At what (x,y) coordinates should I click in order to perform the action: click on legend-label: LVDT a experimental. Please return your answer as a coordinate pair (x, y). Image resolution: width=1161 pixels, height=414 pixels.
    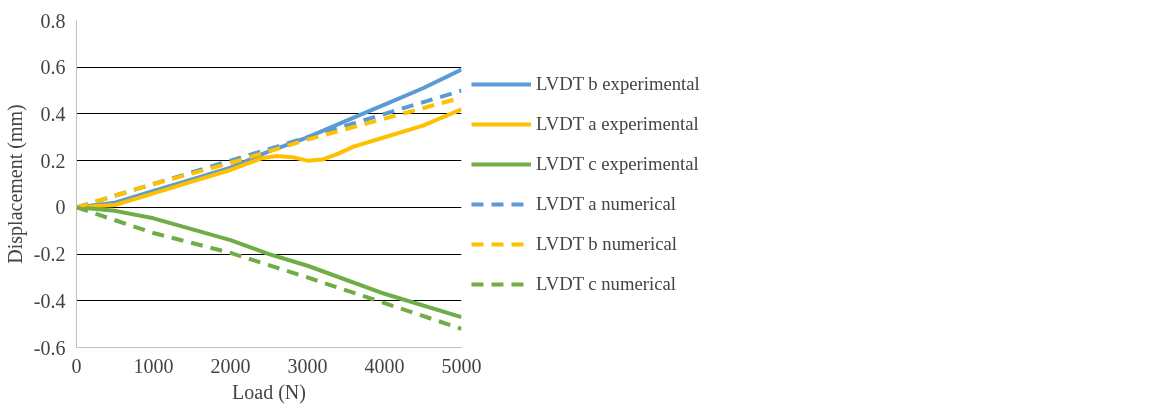
    Looking at the image, I should click on (617, 123).